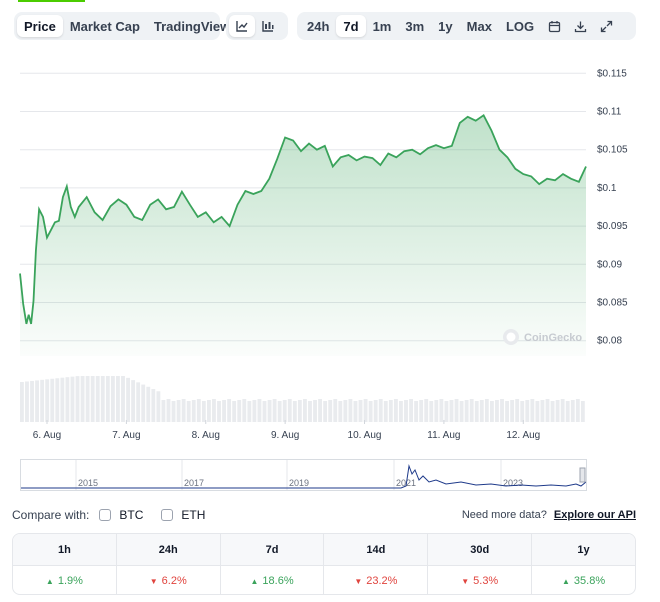 The width and height of the screenshot is (660, 602). What do you see at coordinates (382, 26) in the screenshot?
I see `range-1m: 1m` at bounding box center [382, 26].